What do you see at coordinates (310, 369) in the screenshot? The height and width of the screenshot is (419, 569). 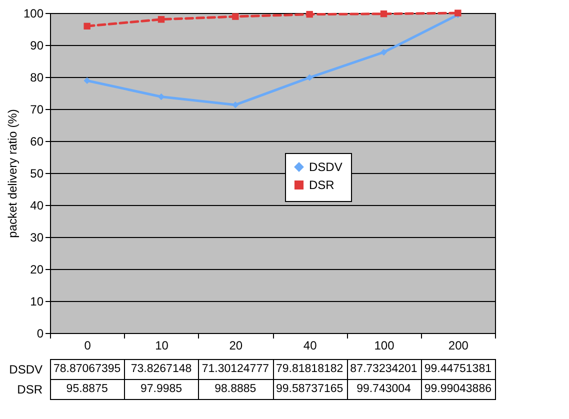 I see `data-label: 79.81818182` at bounding box center [310, 369].